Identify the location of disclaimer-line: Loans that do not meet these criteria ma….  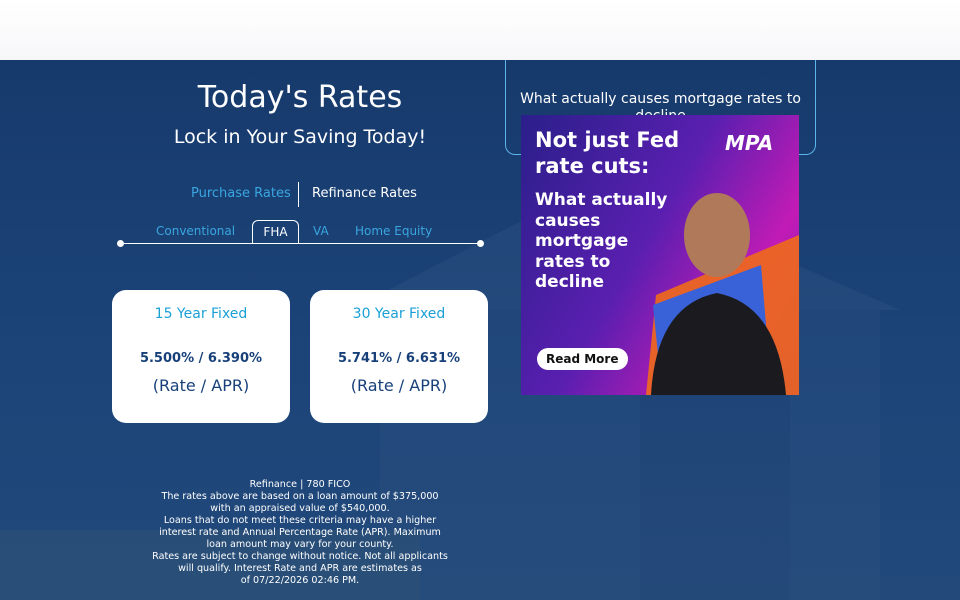
(300, 520).